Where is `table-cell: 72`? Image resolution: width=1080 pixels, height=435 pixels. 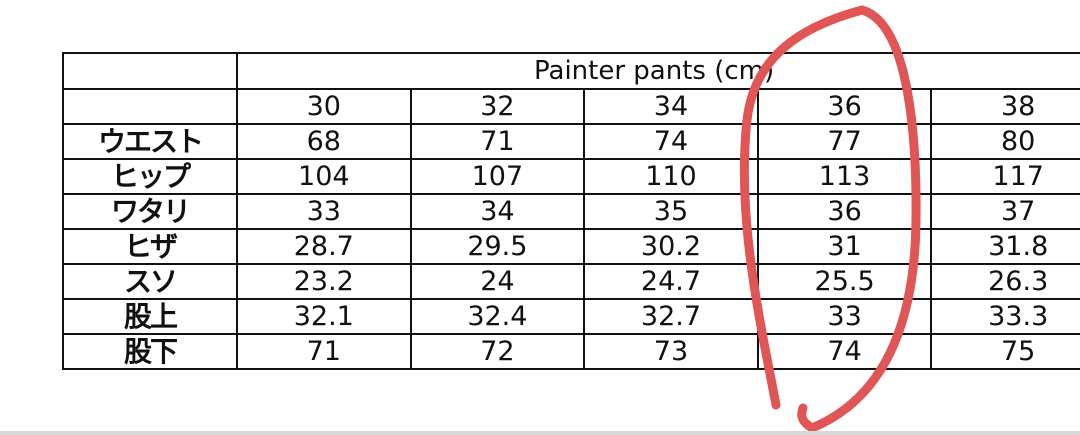
table-cell: 72 is located at coordinates (497, 351).